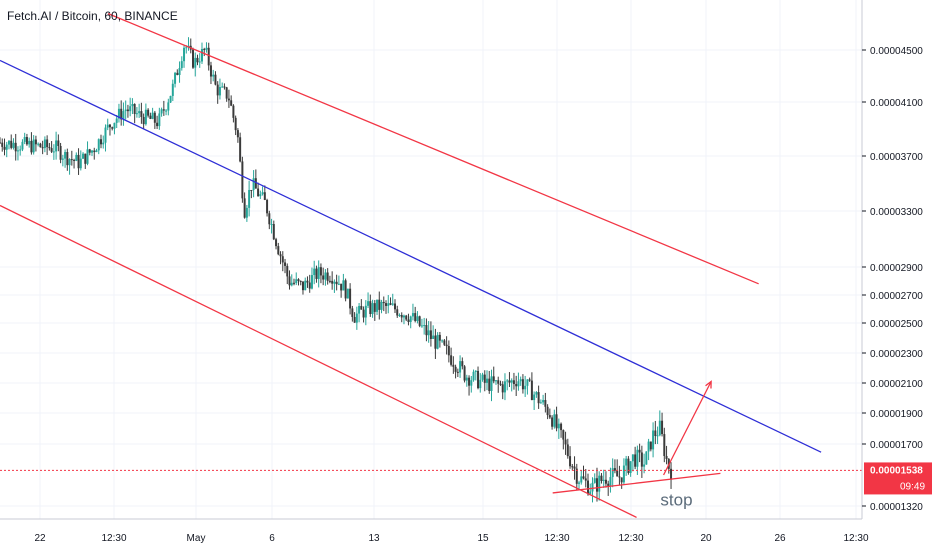 The image size is (932, 555). What do you see at coordinates (896, 157) in the screenshot?
I see `y-tick-label: 0.00003700` at bounding box center [896, 157].